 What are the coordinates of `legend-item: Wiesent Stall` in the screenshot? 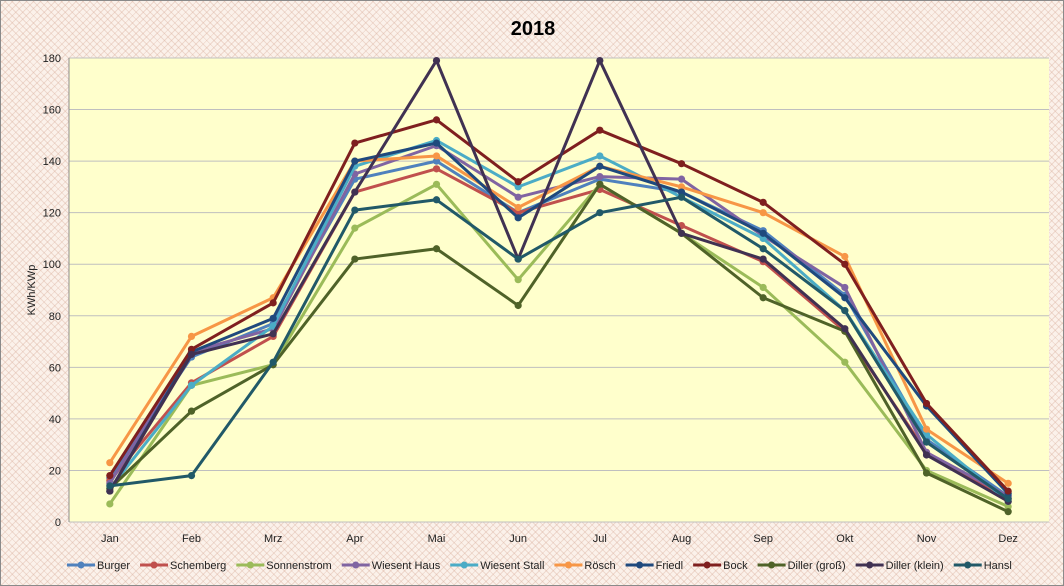 It's located at (497, 566).